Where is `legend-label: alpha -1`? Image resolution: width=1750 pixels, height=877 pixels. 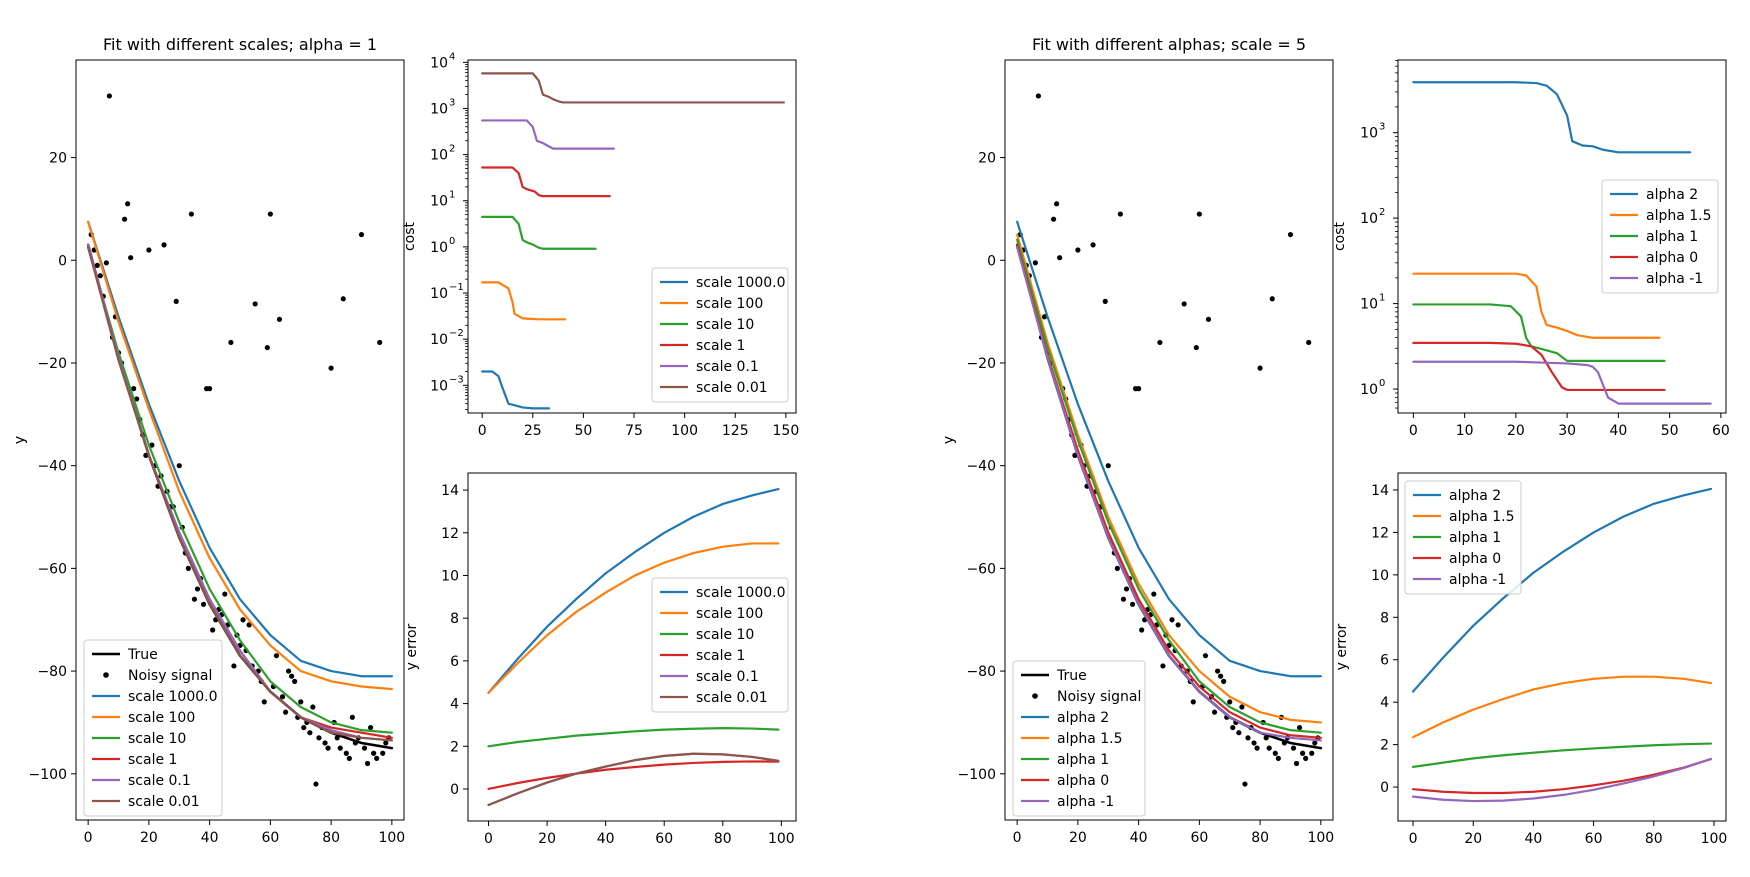
legend-label: alpha -1 is located at coordinates (1085, 802).